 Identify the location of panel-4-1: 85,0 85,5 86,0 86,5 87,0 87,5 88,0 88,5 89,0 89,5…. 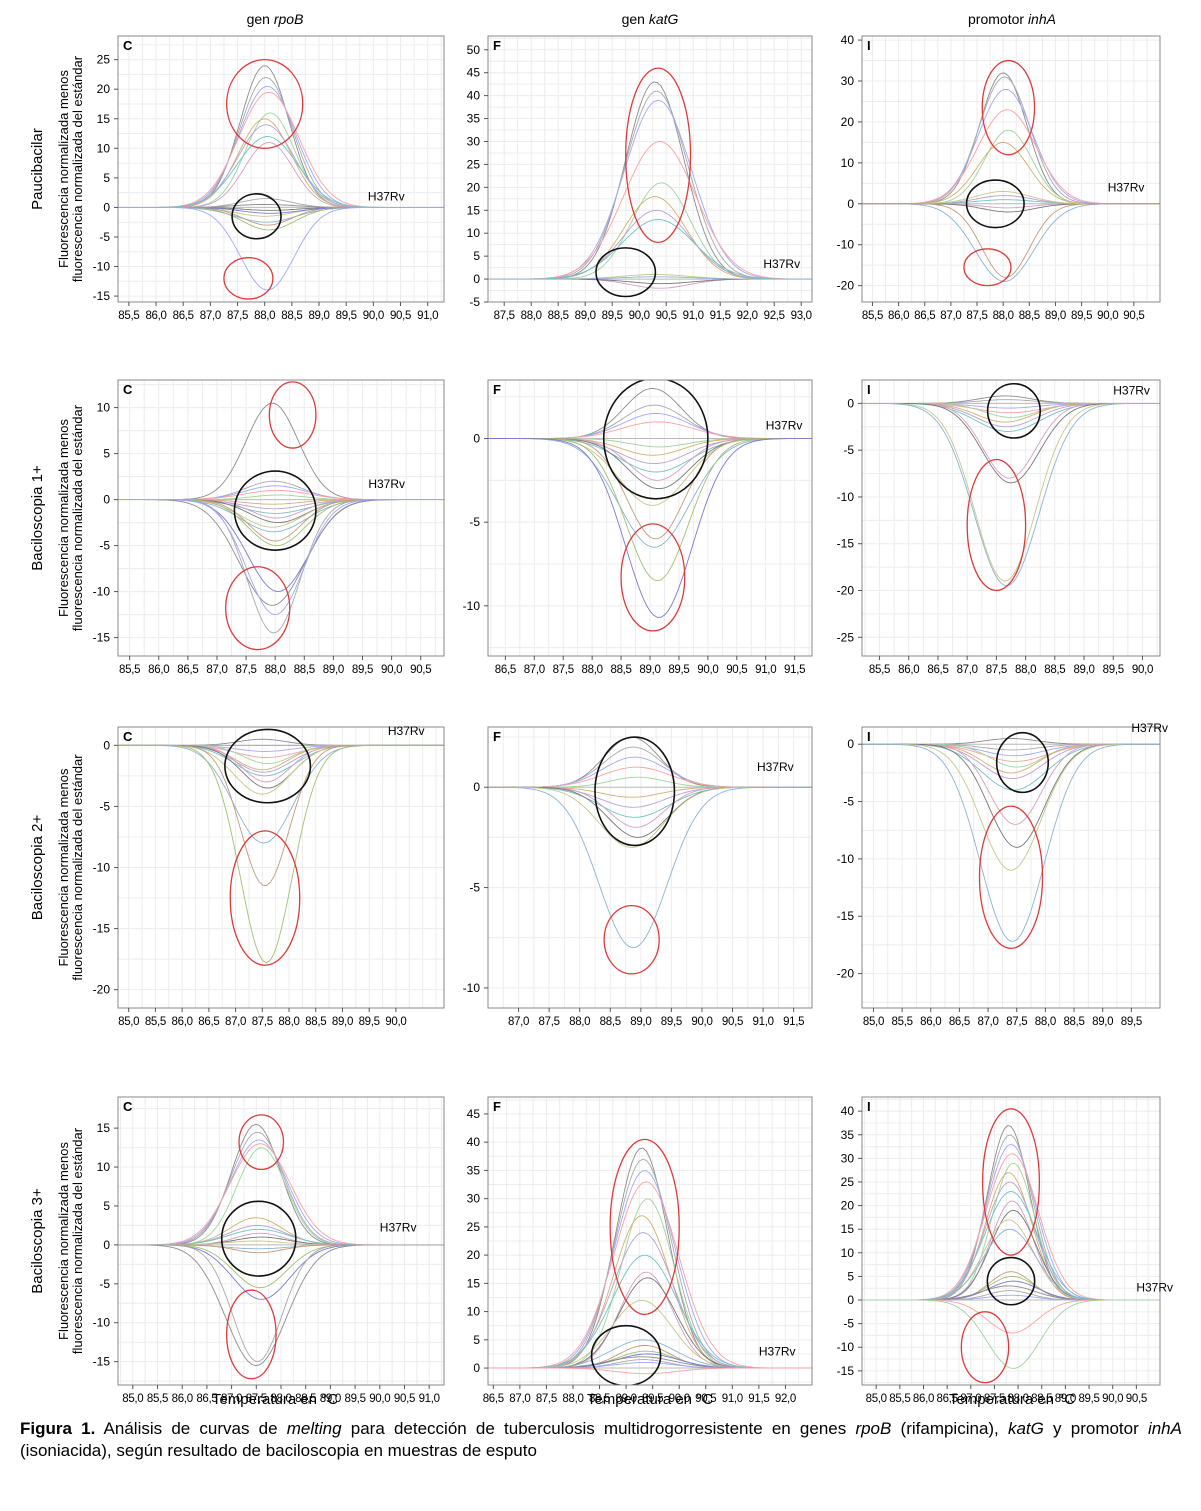
(269, 1250).